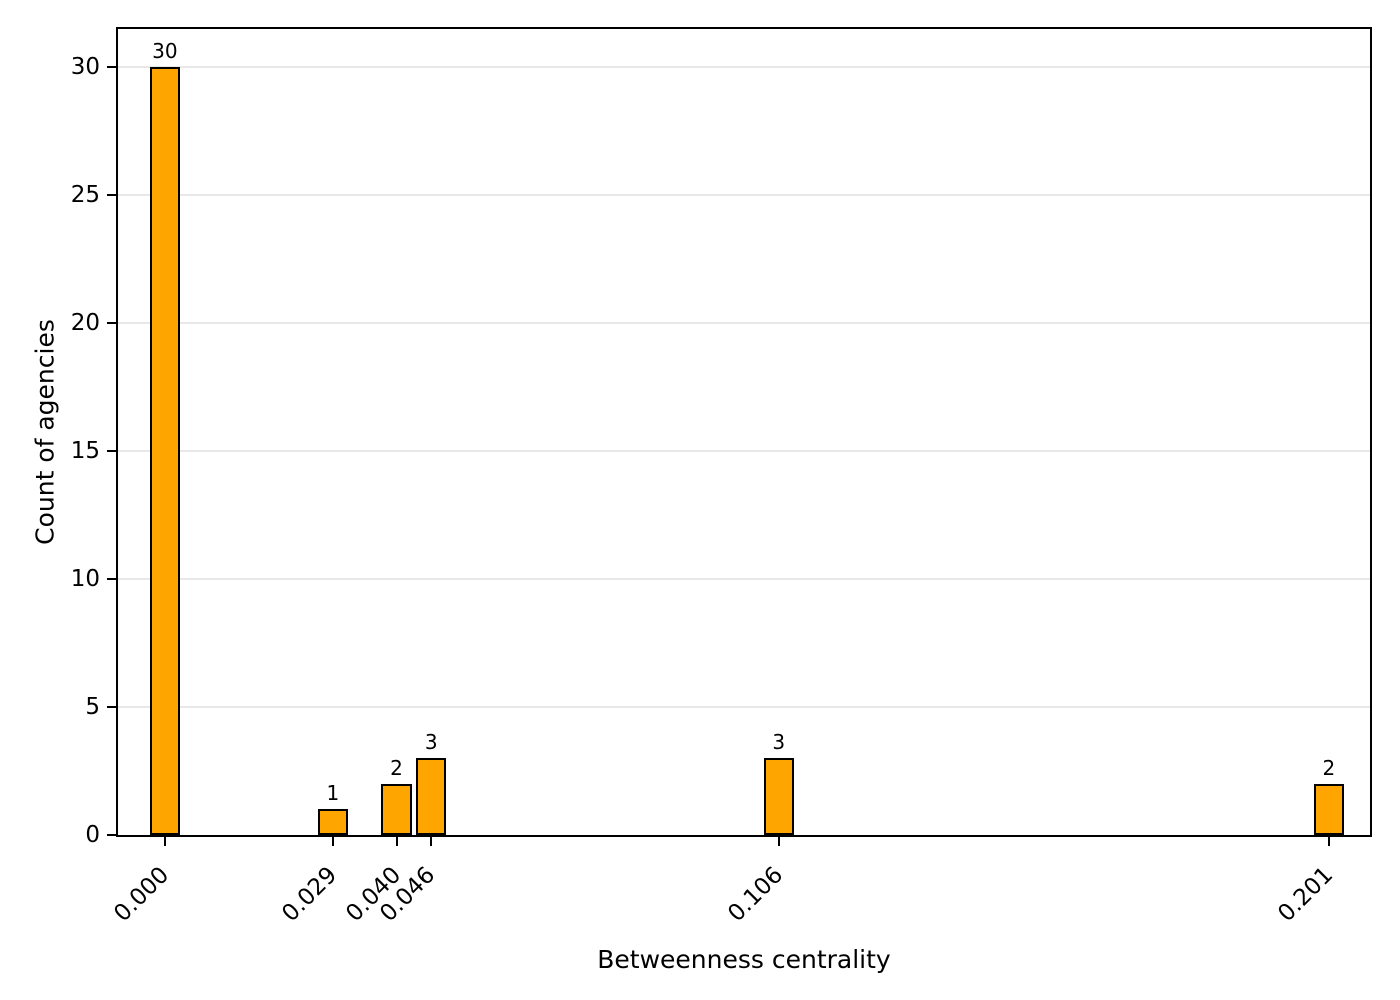 The width and height of the screenshot is (1400, 1000). Describe the element at coordinates (1306, 894) in the screenshot. I see `x-tick-label: 0.201` at that location.